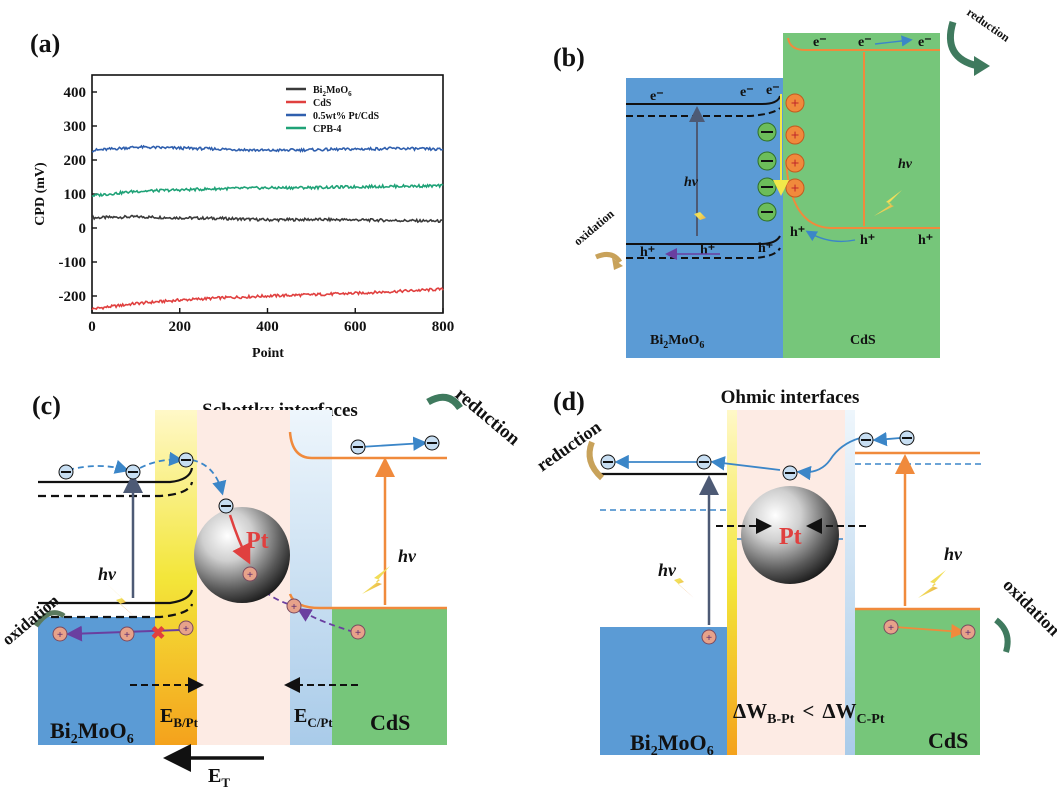 This screenshot has width=1057, height=796. I want to click on cds-cb, so click(863, 44).